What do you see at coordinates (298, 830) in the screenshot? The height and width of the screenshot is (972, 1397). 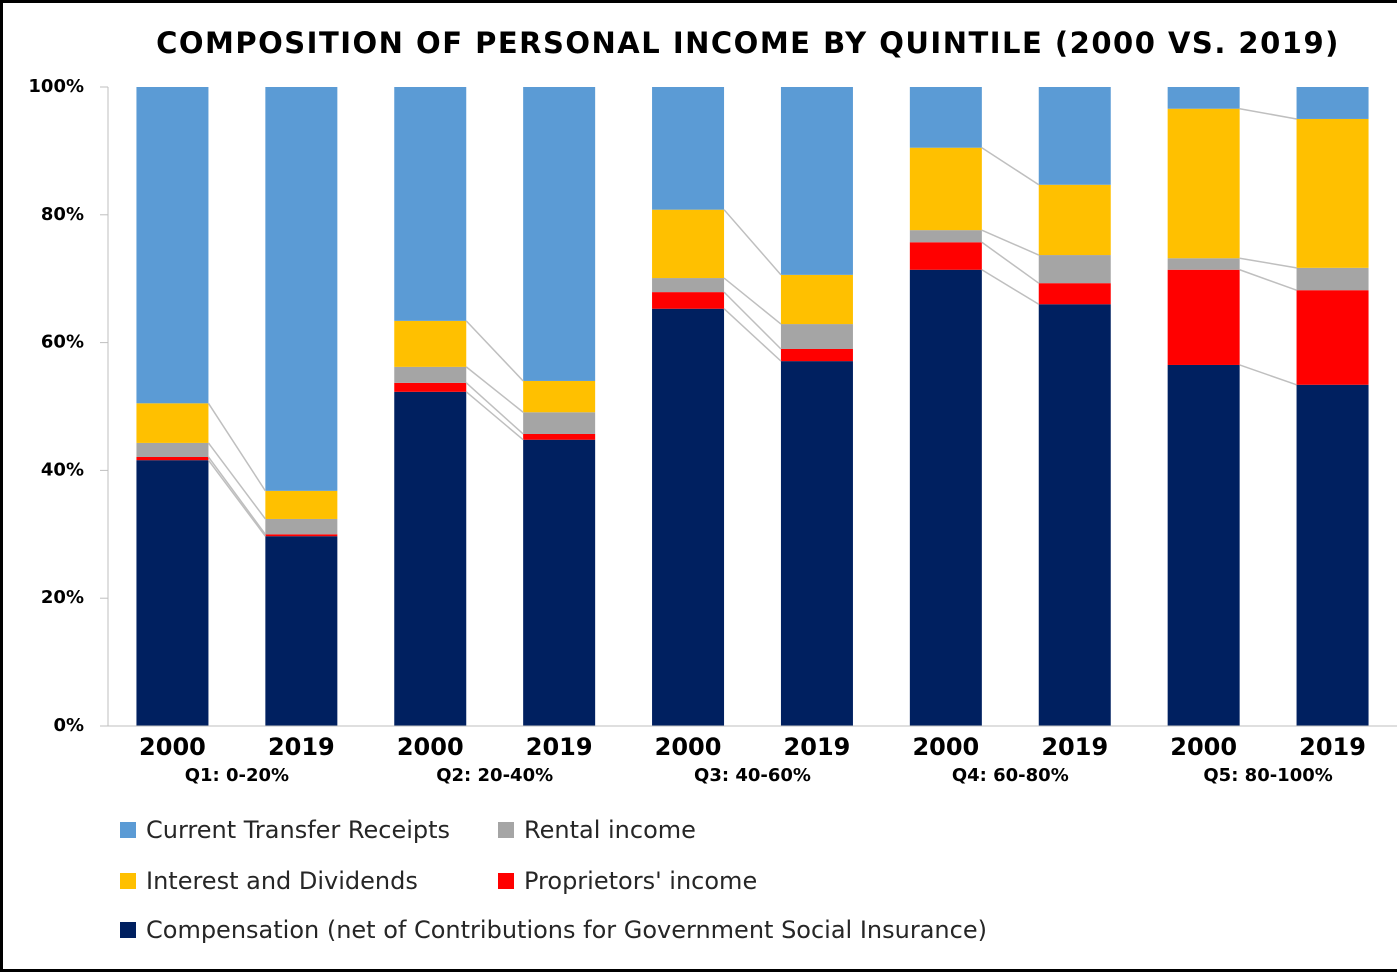 I see `legend-label: Current Transfer Receipts` at bounding box center [298, 830].